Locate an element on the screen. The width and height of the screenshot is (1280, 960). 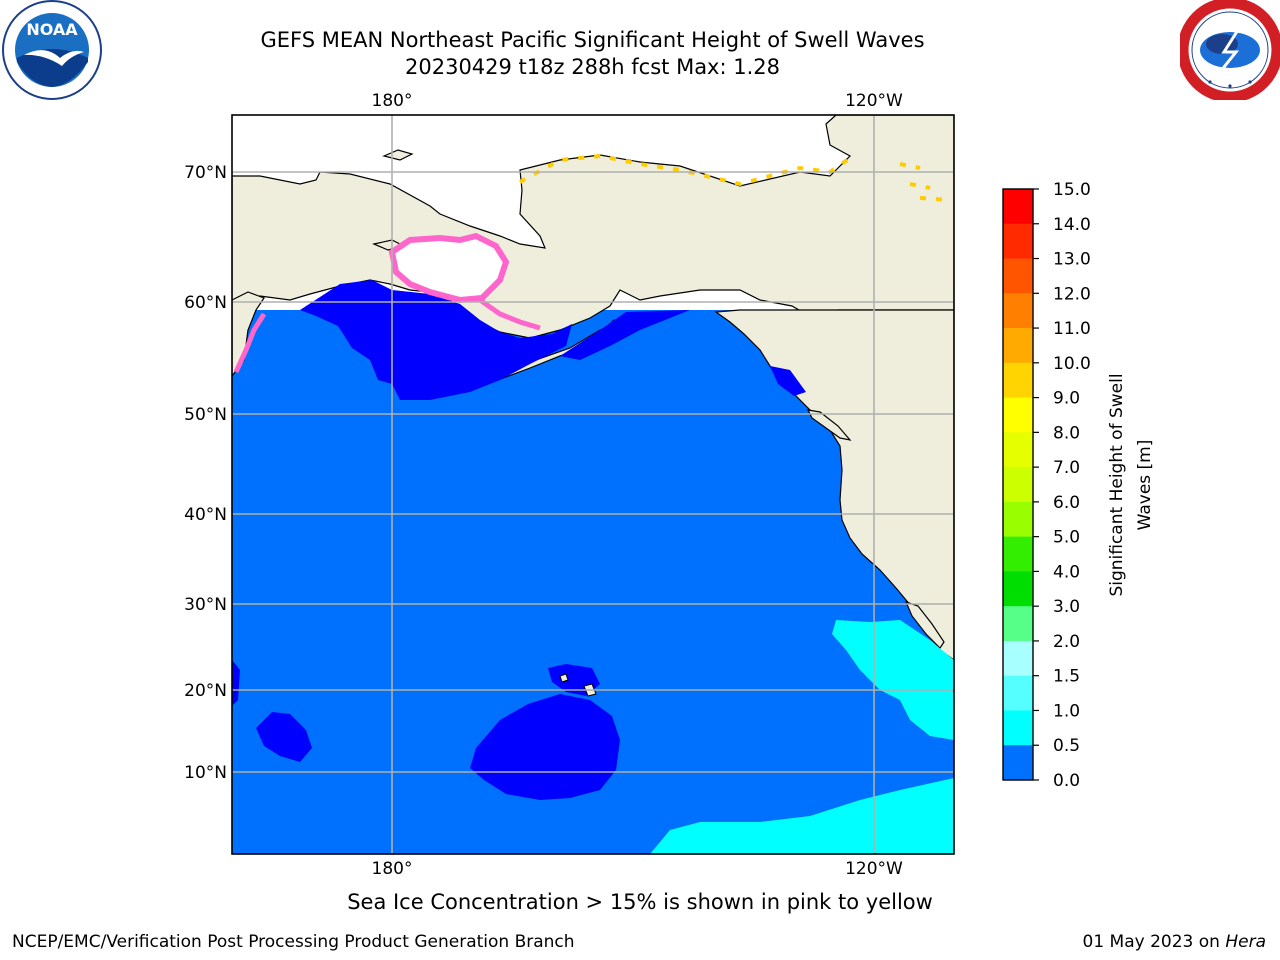
sea-ice-kamchatka is located at coordinates (250, 343).